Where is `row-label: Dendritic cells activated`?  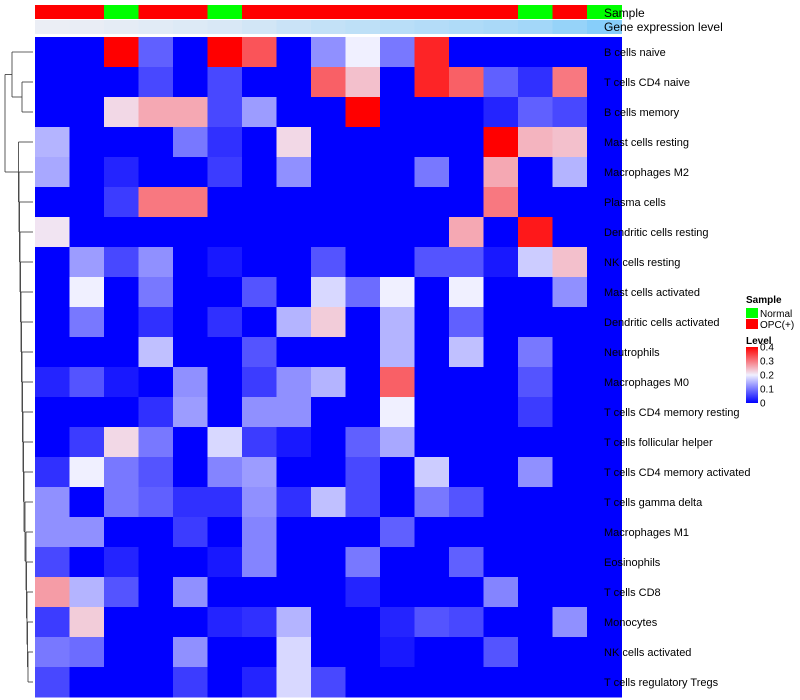 row-label: Dendritic cells activated is located at coordinates (662, 323).